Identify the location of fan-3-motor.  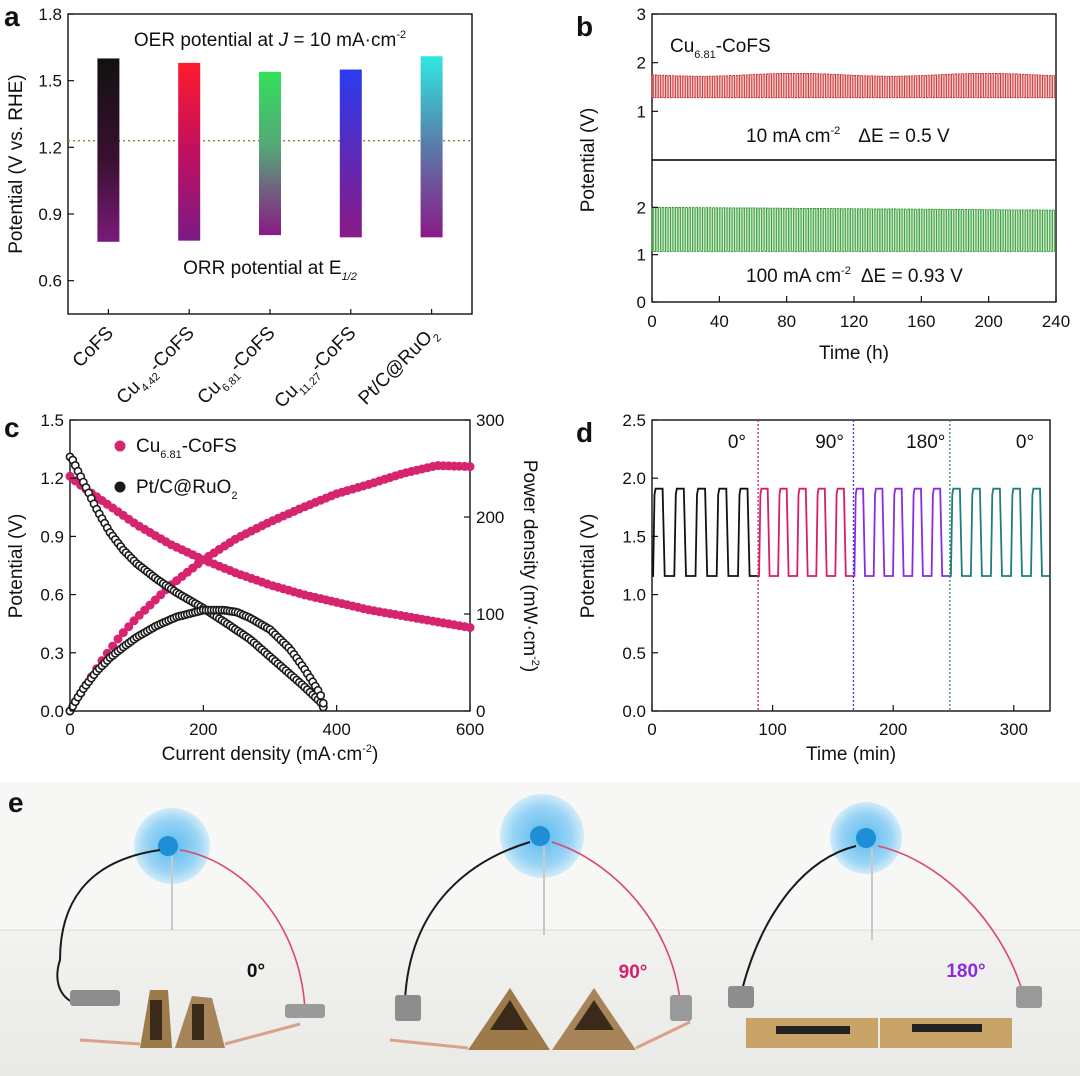
(866, 838).